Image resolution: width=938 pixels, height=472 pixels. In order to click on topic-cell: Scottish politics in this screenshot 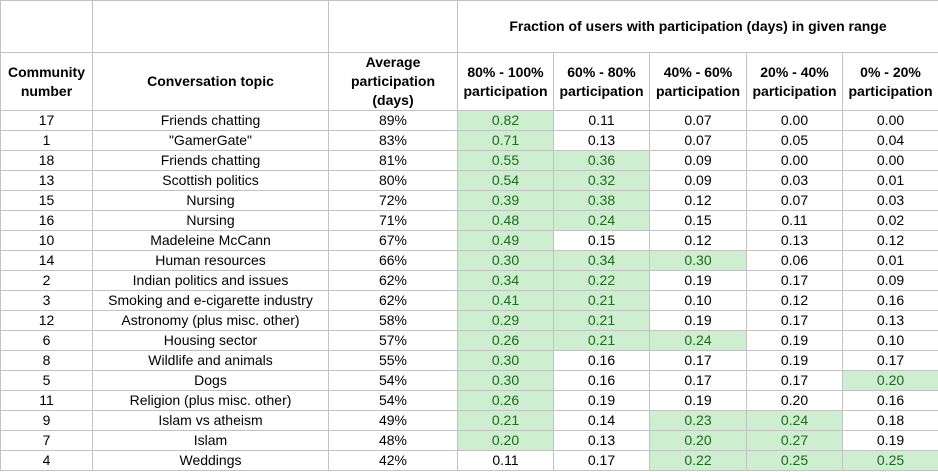, I will do `click(210, 180)`.